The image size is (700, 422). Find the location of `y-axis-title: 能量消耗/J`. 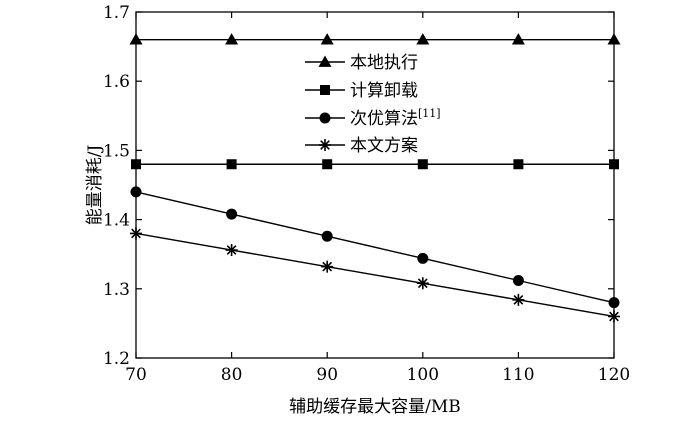

y-axis-title: 能量消耗/J is located at coordinates (95, 185).